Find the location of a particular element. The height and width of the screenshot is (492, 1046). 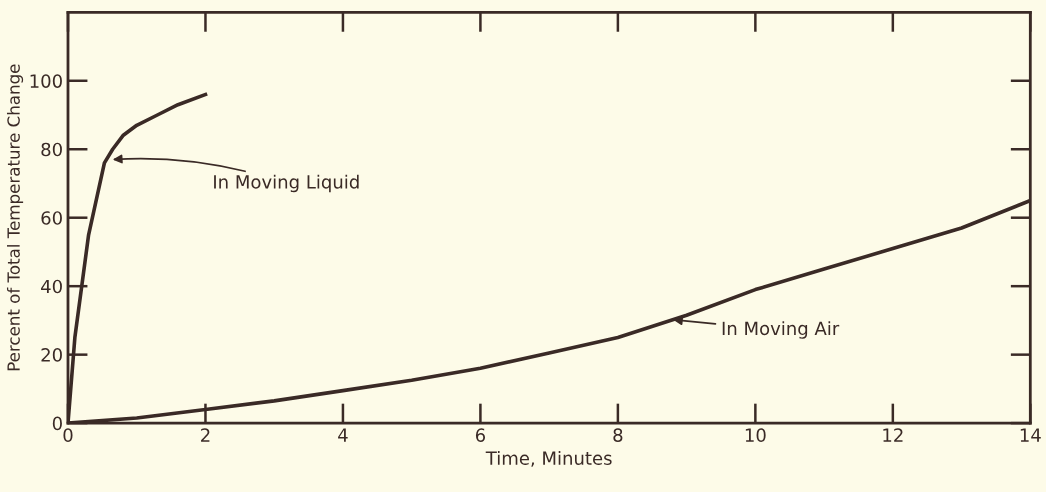

annotation: In Moving Liquid is located at coordinates (286, 183).